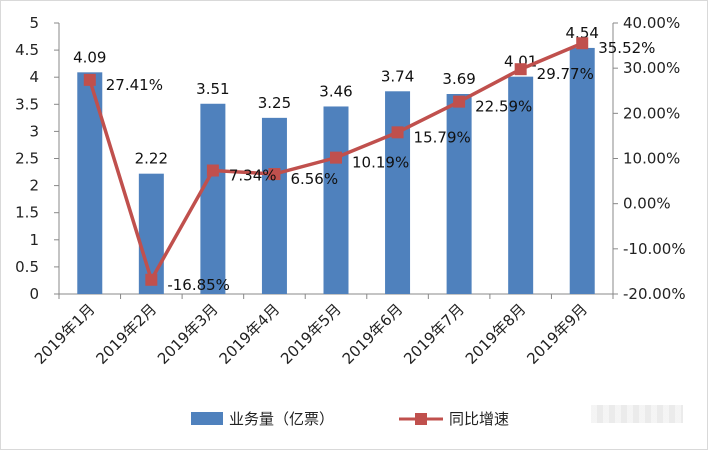 The image size is (708, 451). Describe the element at coordinates (557, 334) in the screenshot. I see `x-tick-label: 2019年9月` at that location.